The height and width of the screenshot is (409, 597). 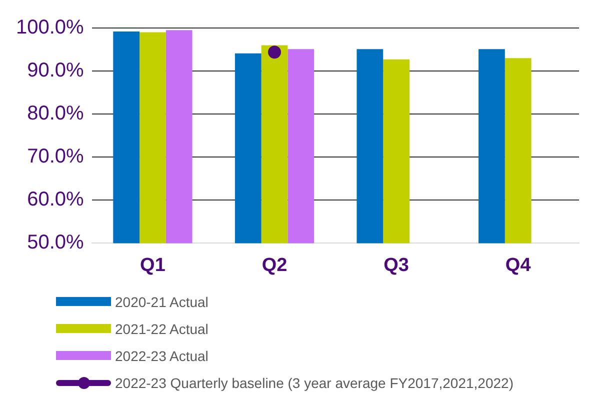 I want to click on legend-label: 2021-22 Actual, so click(x=161, y=328).